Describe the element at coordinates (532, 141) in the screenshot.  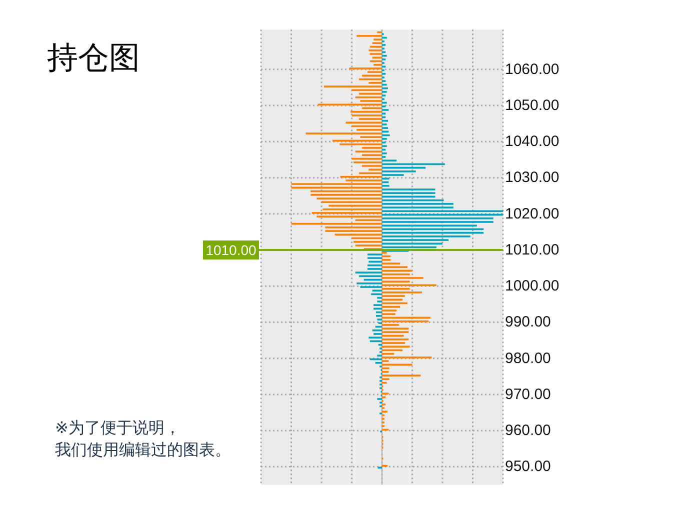
I see `y-tick-label: 1040.00` at that location.